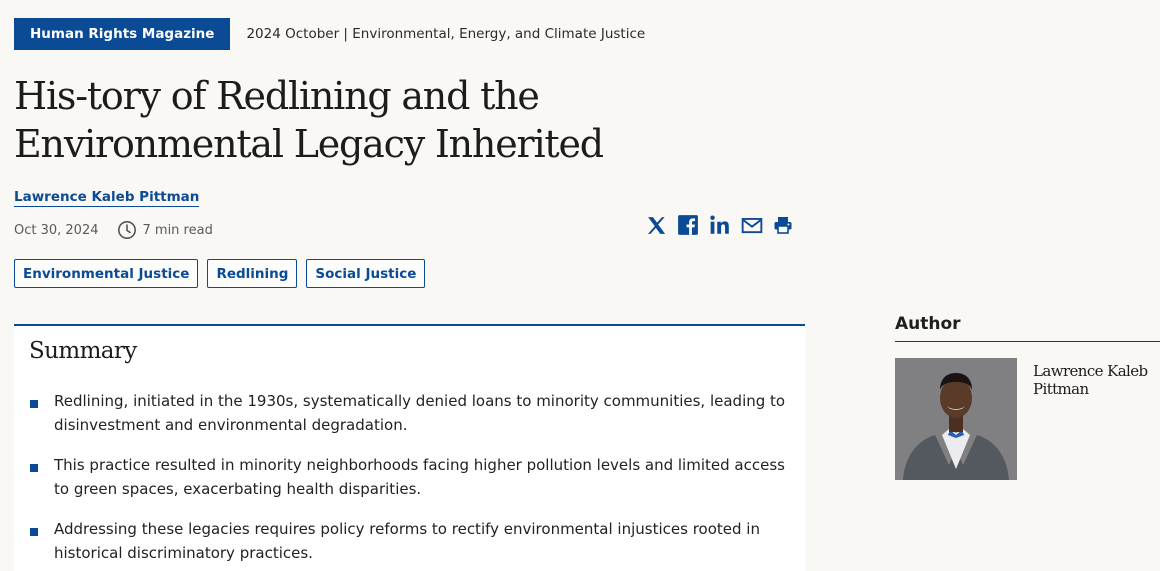  What do you see at coordinates (127, 230) in the screenshot?
I see `clock-icon` at bounding box center [127, 230].